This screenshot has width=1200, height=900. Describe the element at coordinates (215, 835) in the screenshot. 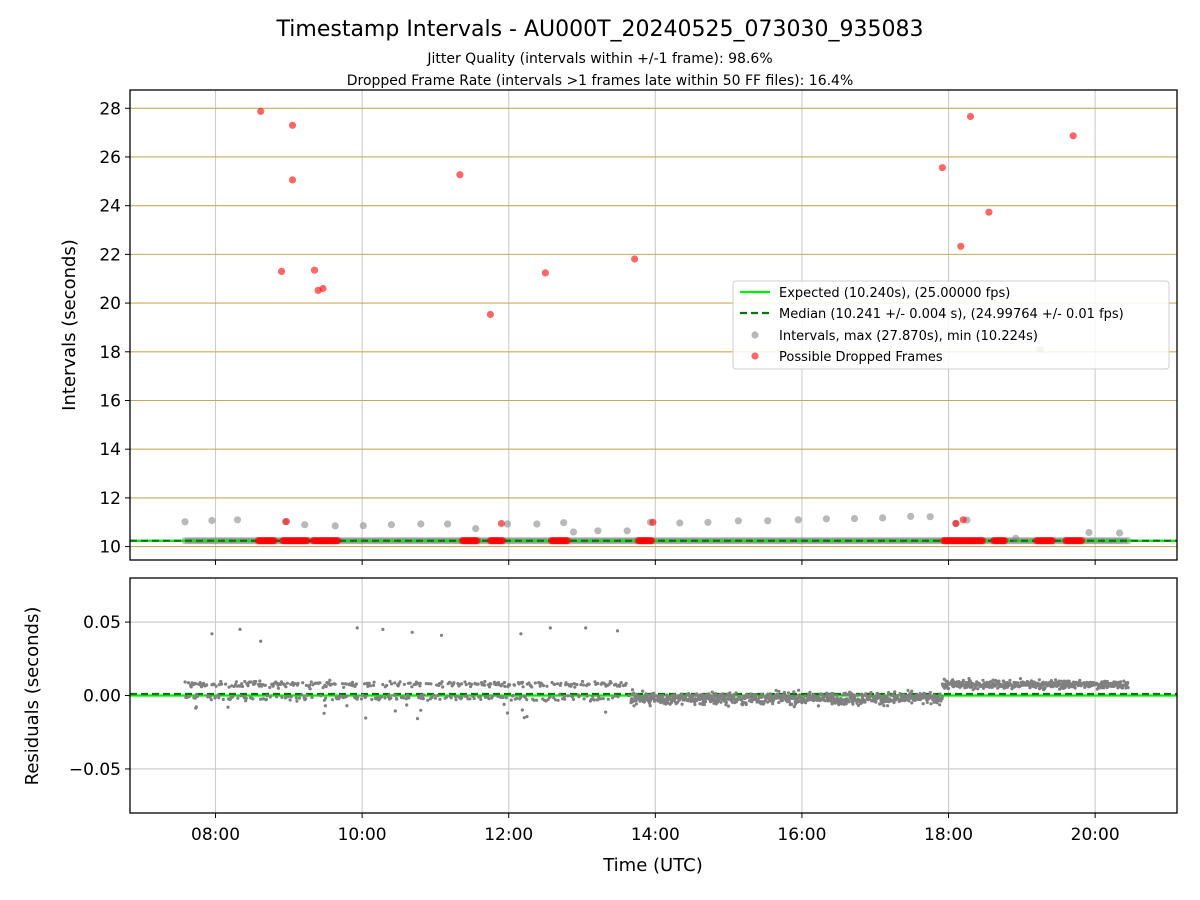

I see `bottom-x-tick-label: 08:00` at that location.